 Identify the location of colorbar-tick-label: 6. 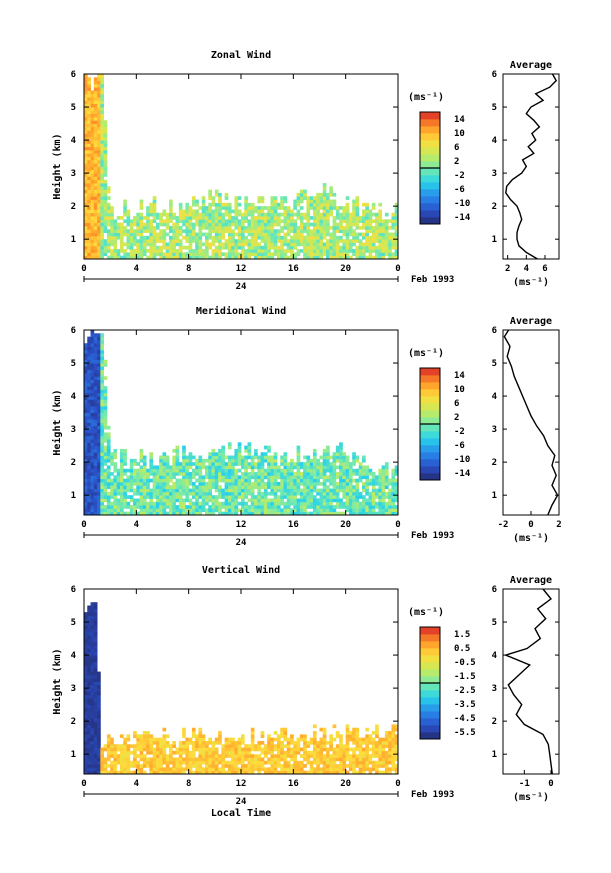
(456, 404).